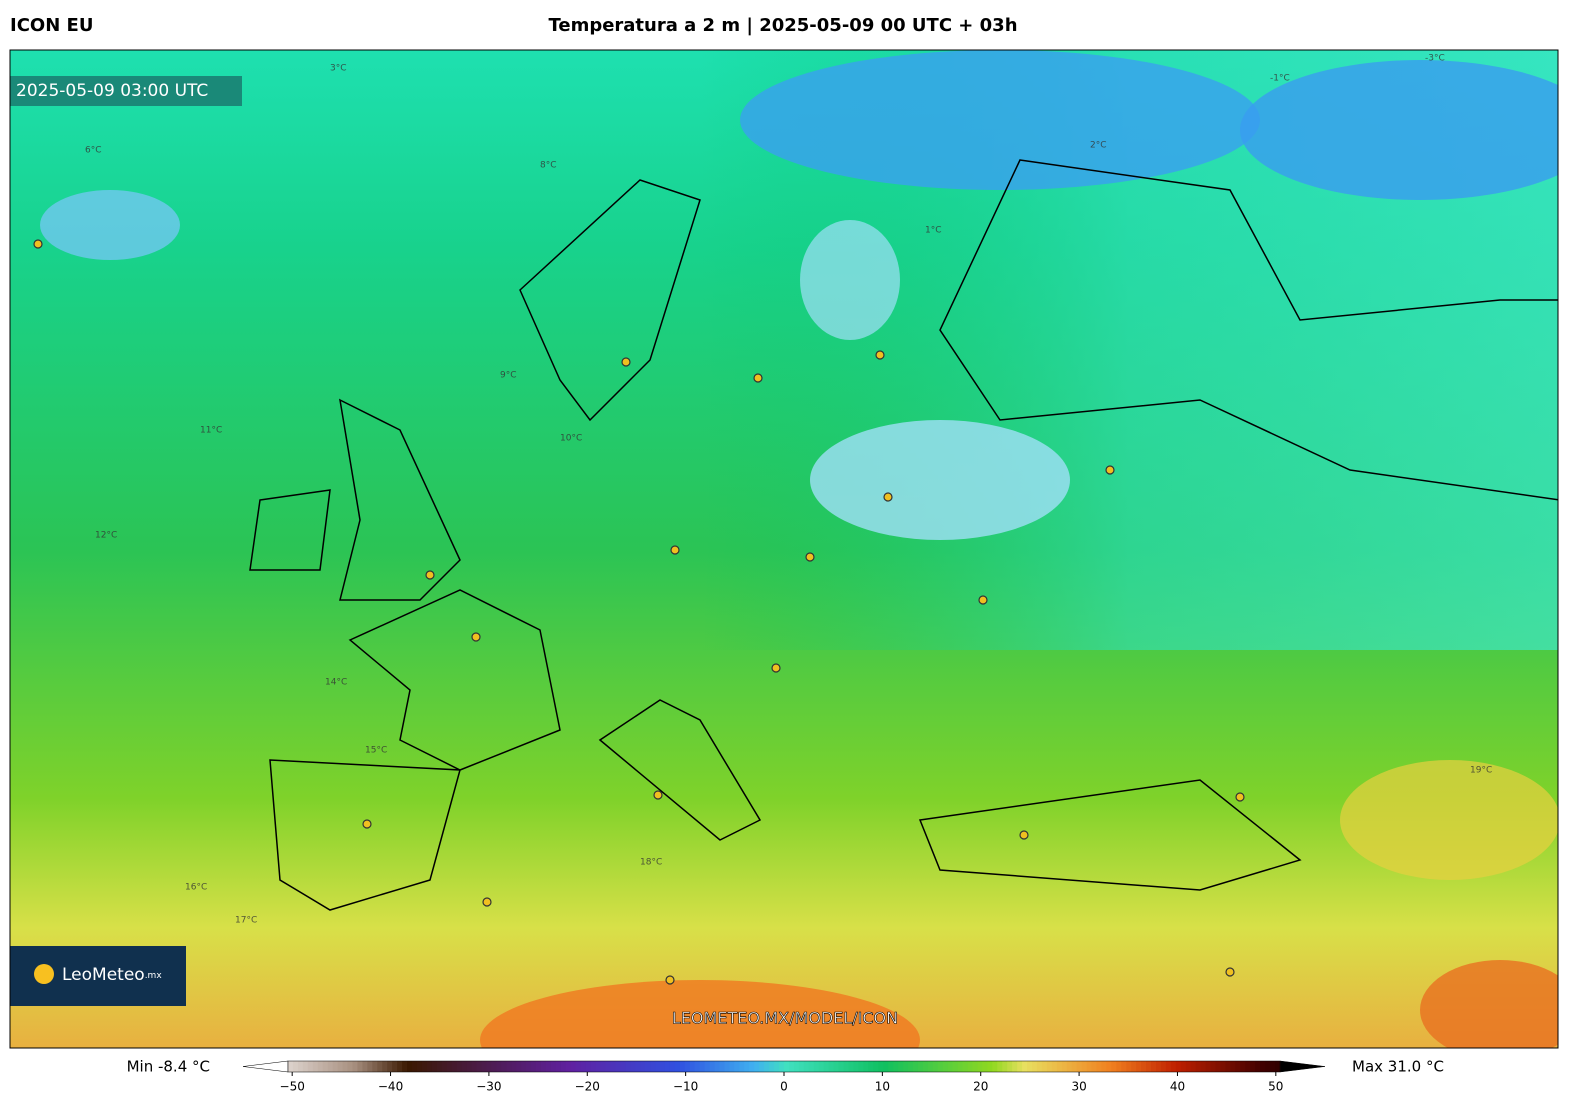 The height and width of the screenshot is (1097, 1570). What do you see at coordinates (126, 91) in the screenshot?
I see `timestamp-box` at bounding box center [126, 91].